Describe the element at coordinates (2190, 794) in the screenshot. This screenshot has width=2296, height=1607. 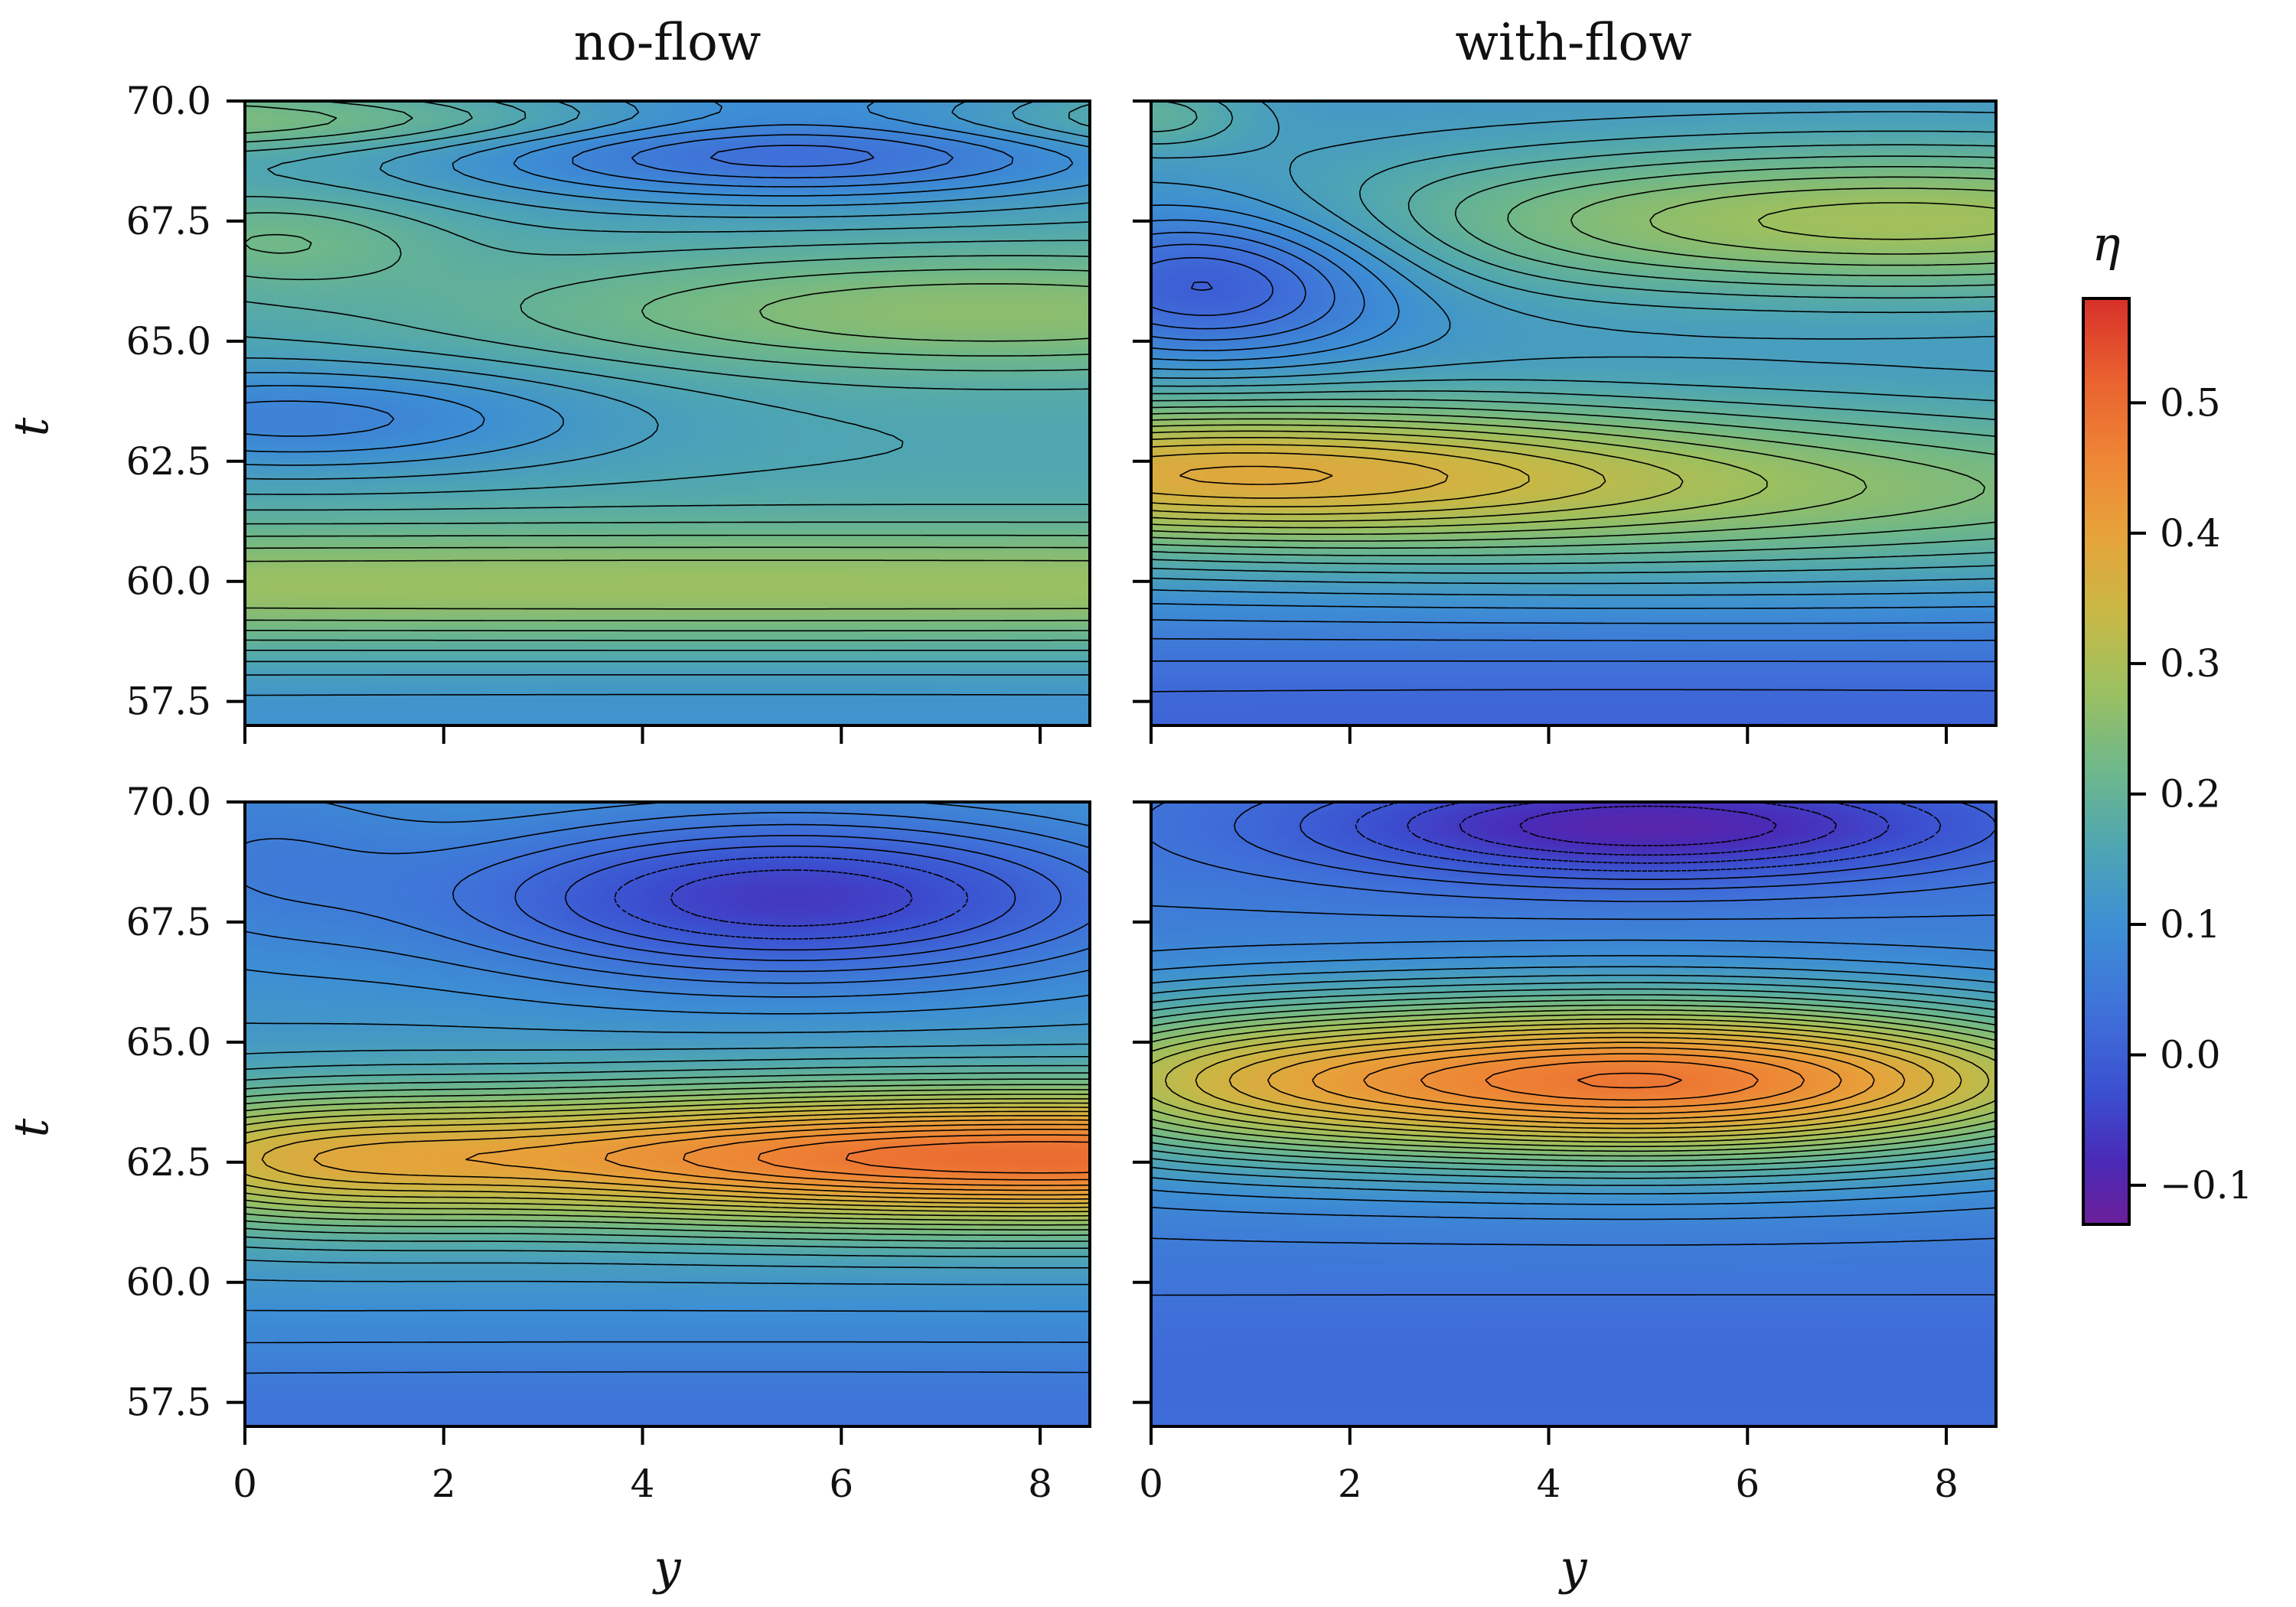
I see `colorbar-tick-label: 0.2` at that location.